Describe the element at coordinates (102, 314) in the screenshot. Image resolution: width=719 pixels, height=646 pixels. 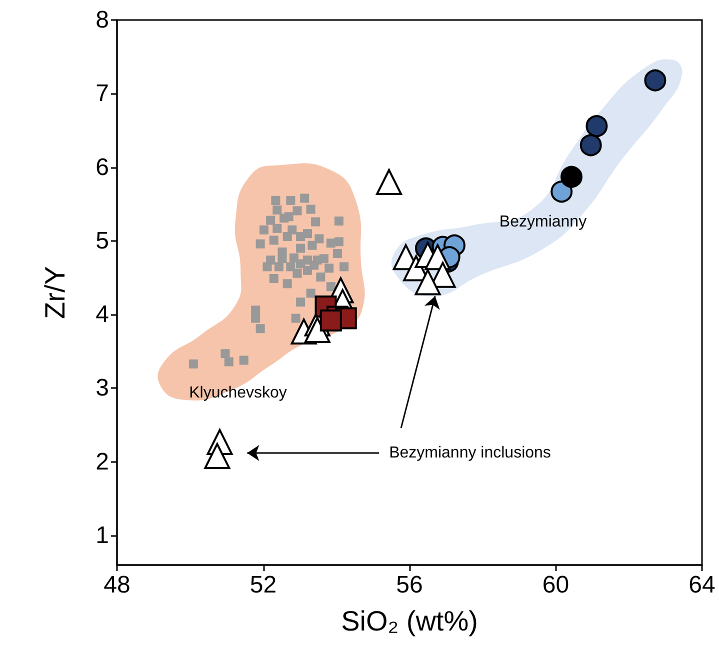
I see `y-tick-label: 4` at that location.